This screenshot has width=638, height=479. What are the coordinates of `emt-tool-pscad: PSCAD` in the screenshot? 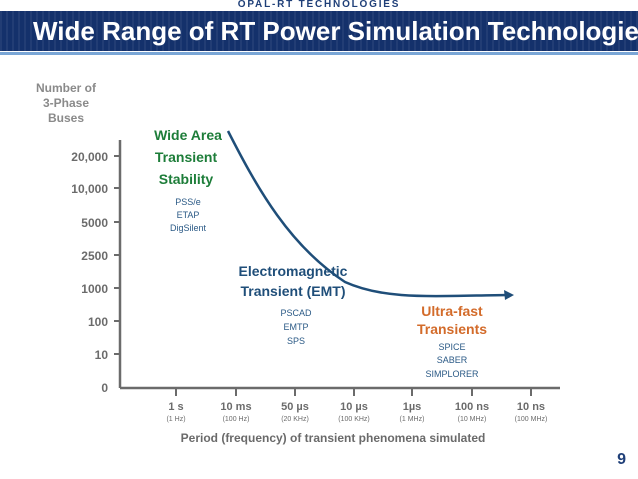 It's located at (296, 313).